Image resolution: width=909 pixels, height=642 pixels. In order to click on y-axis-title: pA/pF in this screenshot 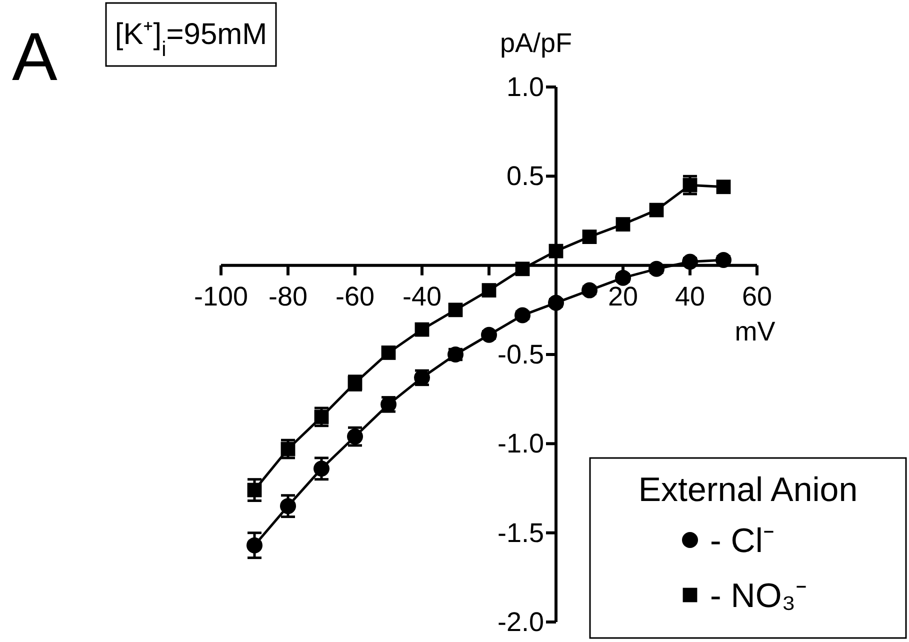, I will do `click(536, 43)`.